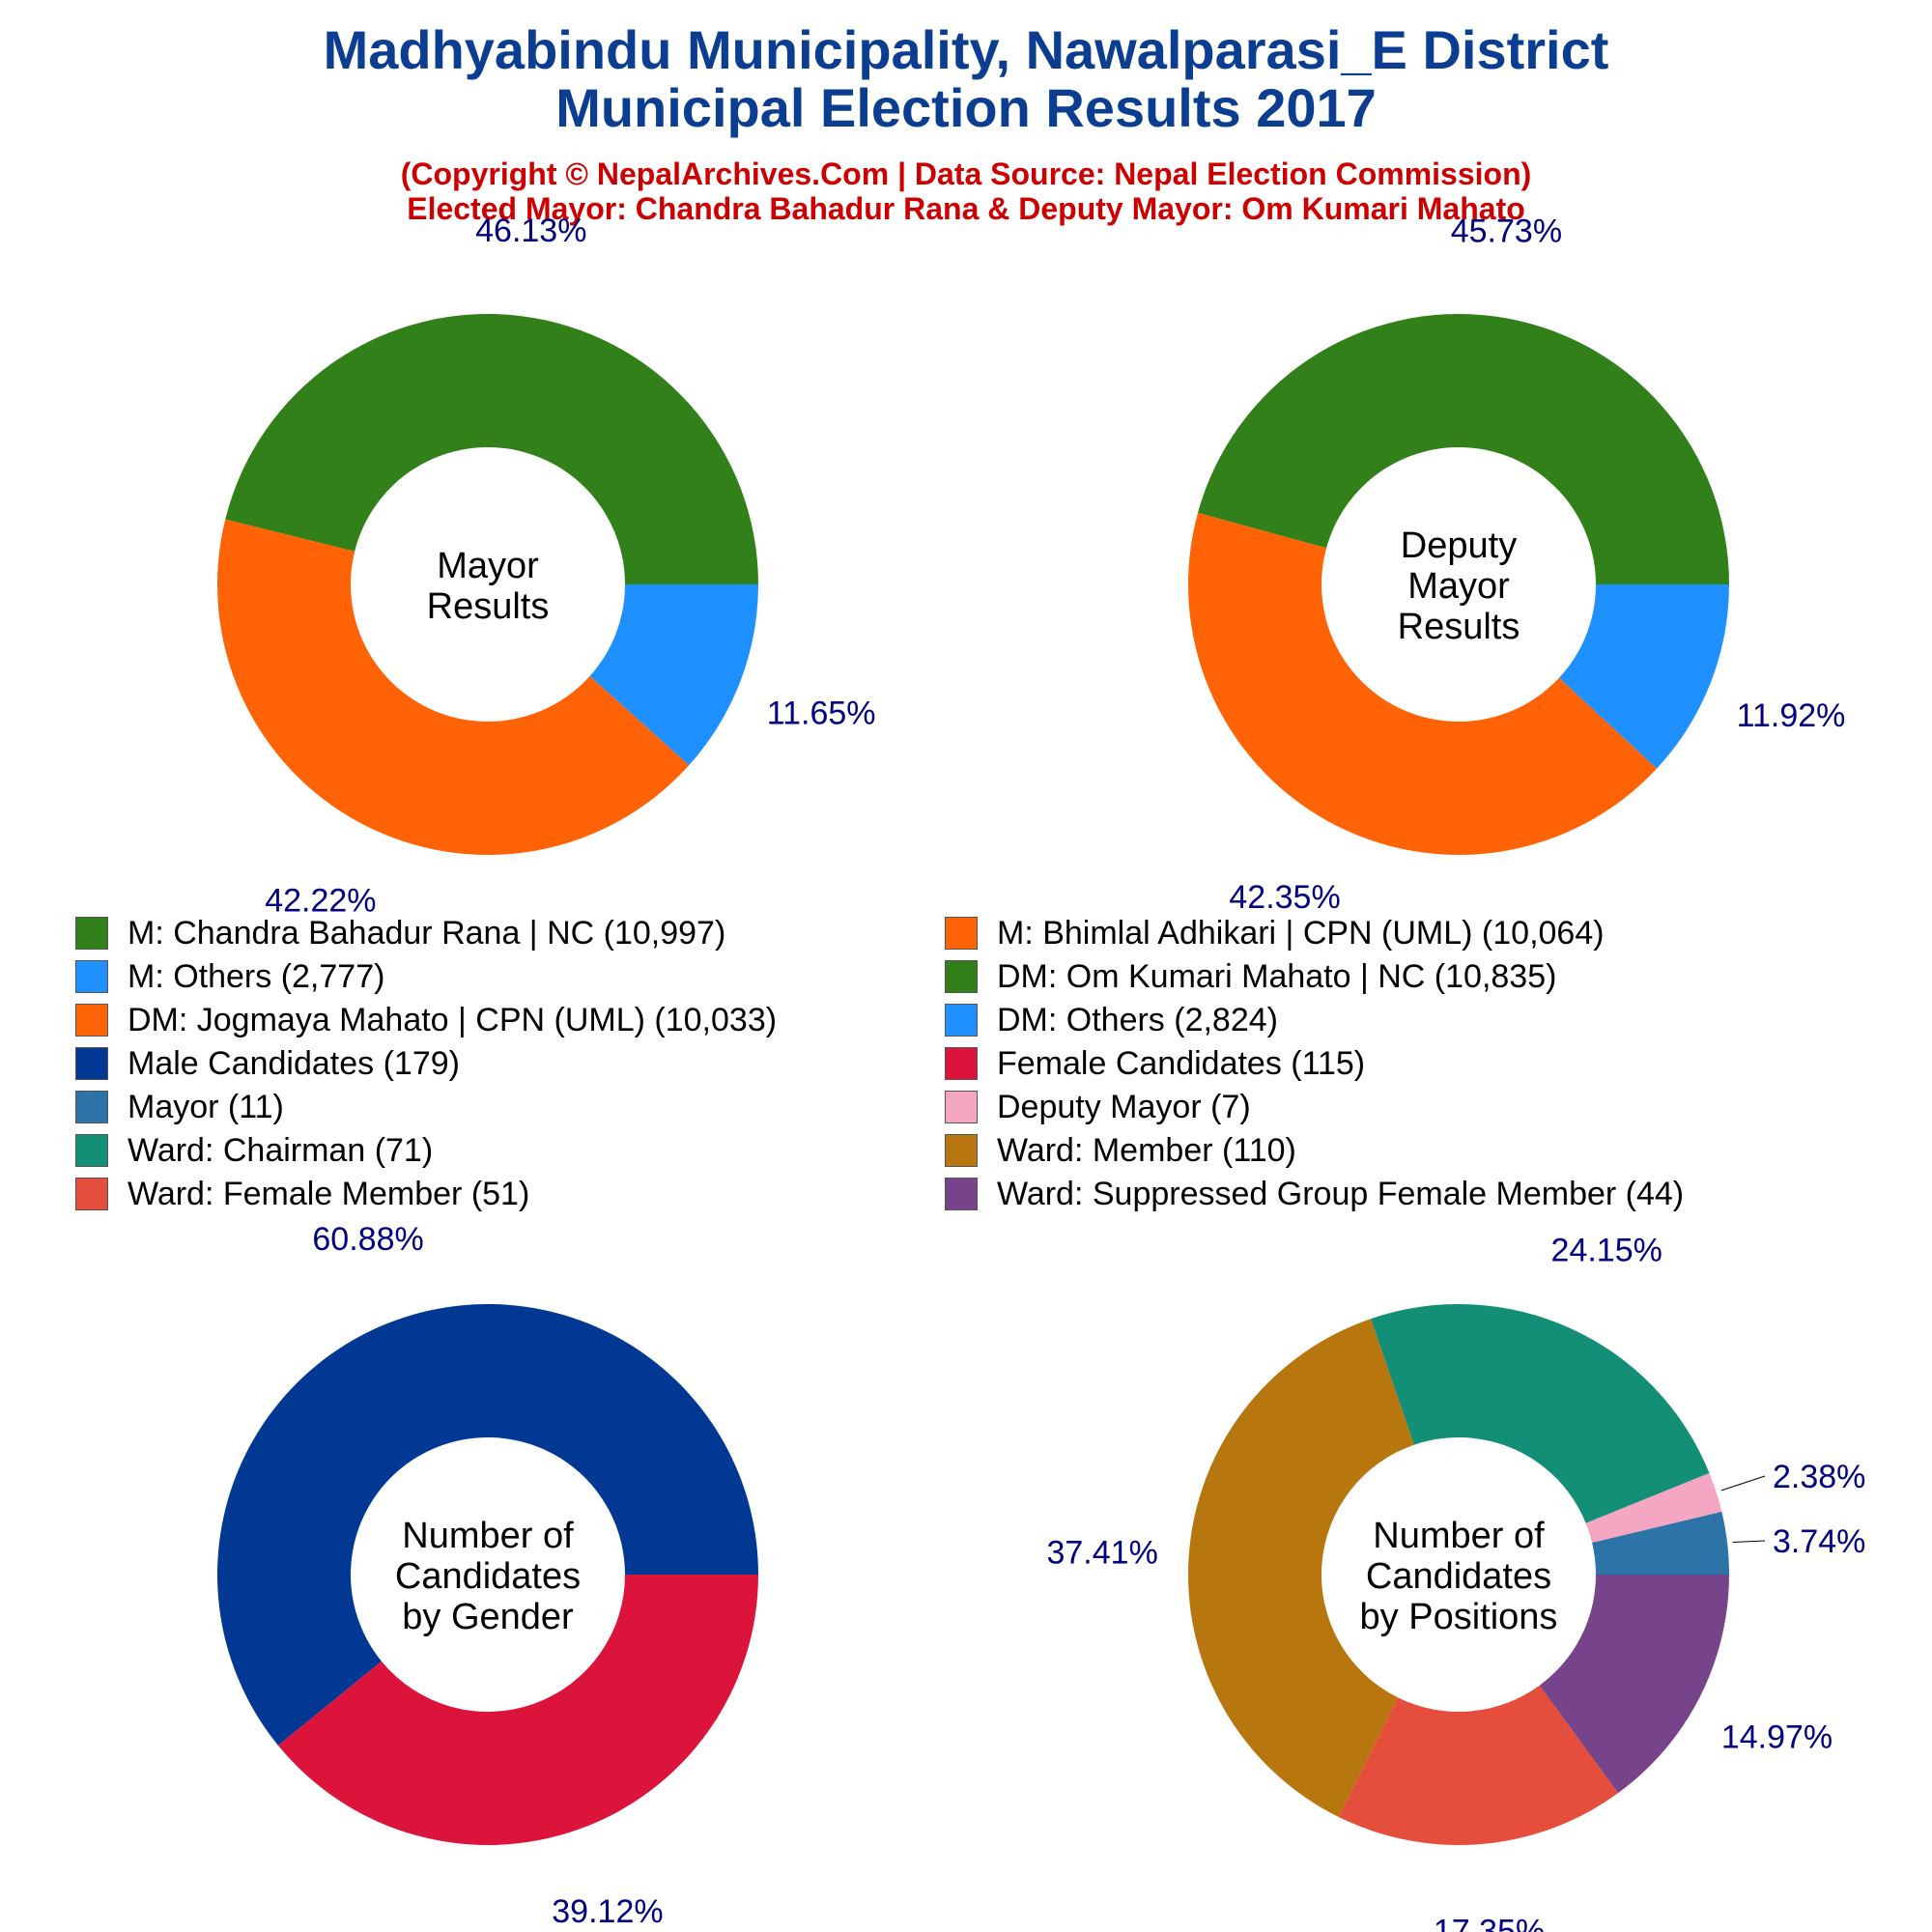 The image size is (1932, 1932). I want to click on legend-label: DM: Jogmaya Mahato | CPN (UML) (10,033), so click(453, 1019).